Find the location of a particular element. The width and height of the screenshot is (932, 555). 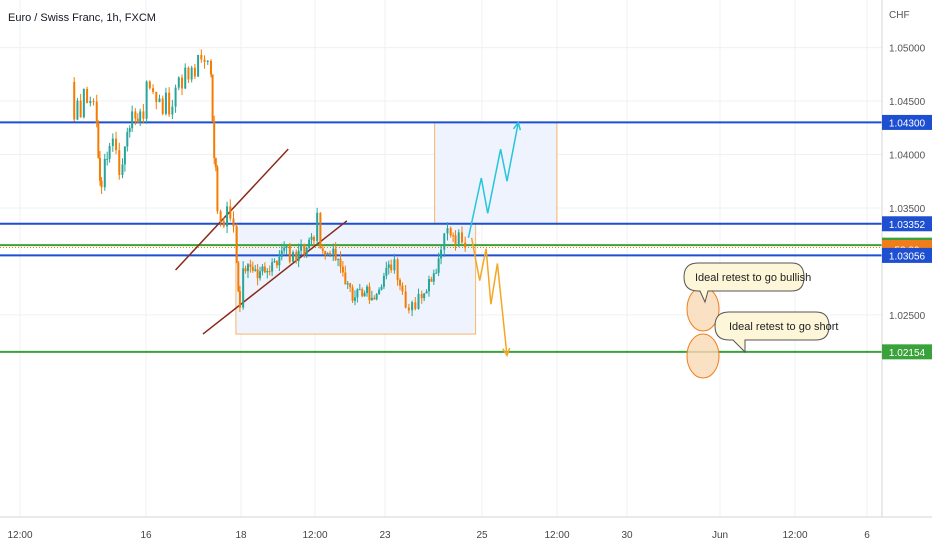

channel-upper-line is located at coordinates (232, 209).